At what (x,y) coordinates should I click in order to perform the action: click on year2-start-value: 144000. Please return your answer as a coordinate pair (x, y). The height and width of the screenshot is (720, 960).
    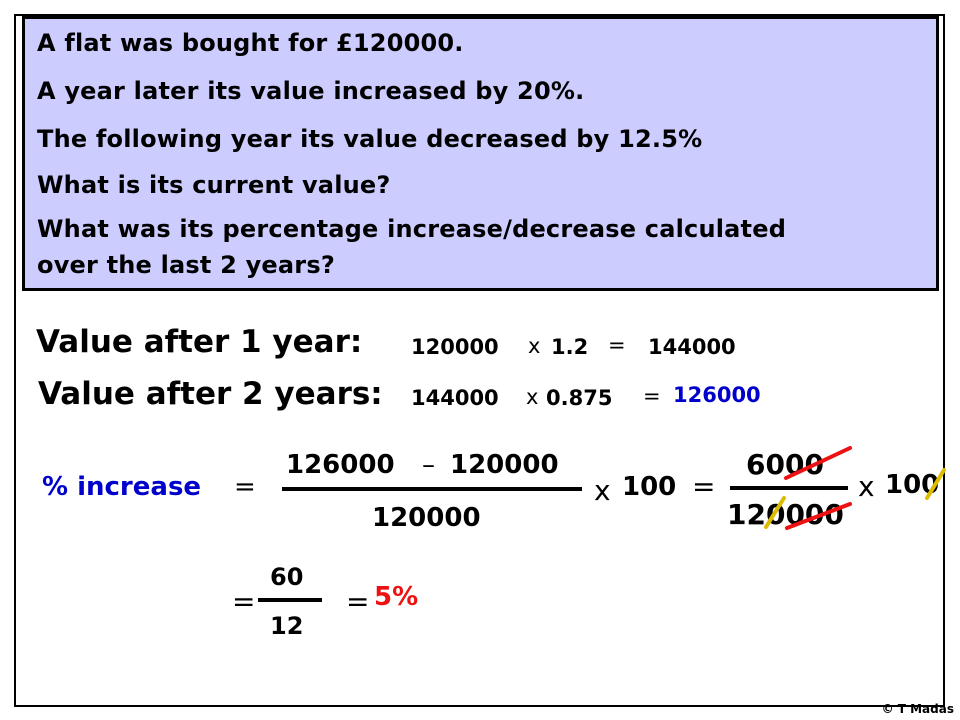
    Looking at the image, I should click on (455, 398).